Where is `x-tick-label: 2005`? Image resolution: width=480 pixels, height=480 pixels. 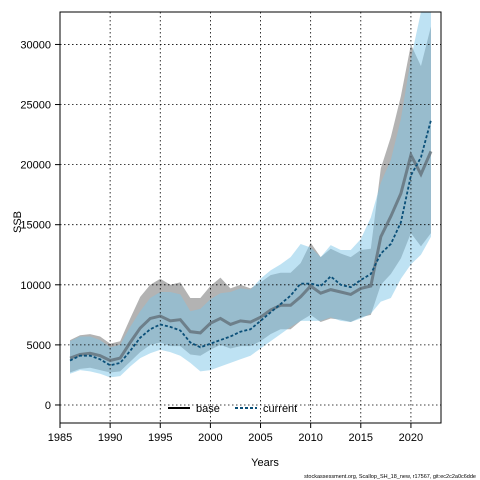 x-tick-label: 2005 is located at coordinates (260, 438).